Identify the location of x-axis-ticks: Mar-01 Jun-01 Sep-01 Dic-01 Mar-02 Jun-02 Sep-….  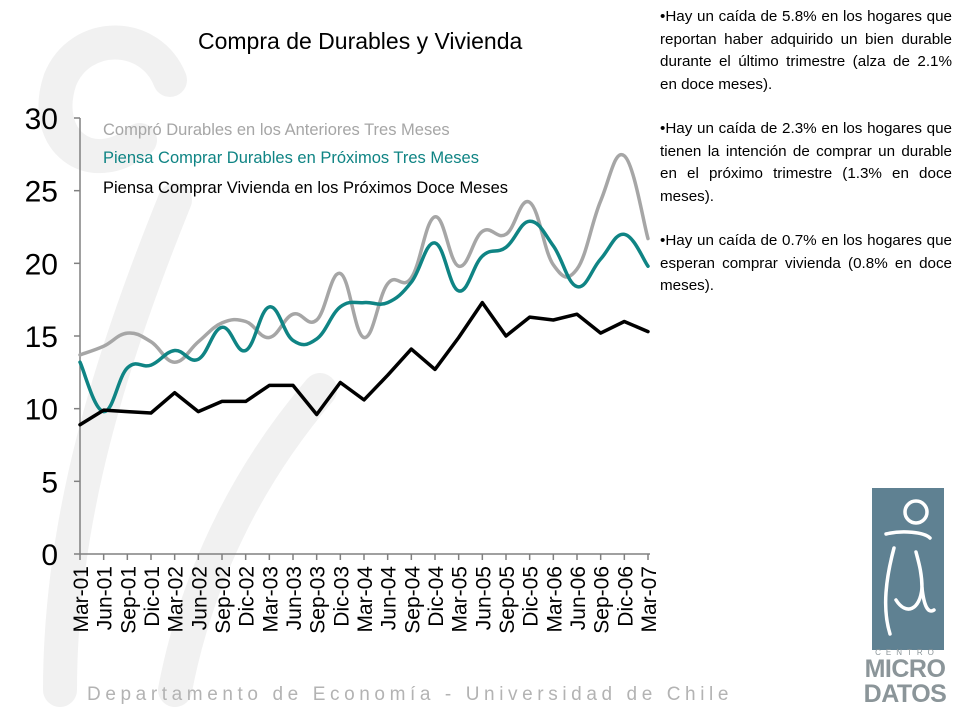
(365, 594).